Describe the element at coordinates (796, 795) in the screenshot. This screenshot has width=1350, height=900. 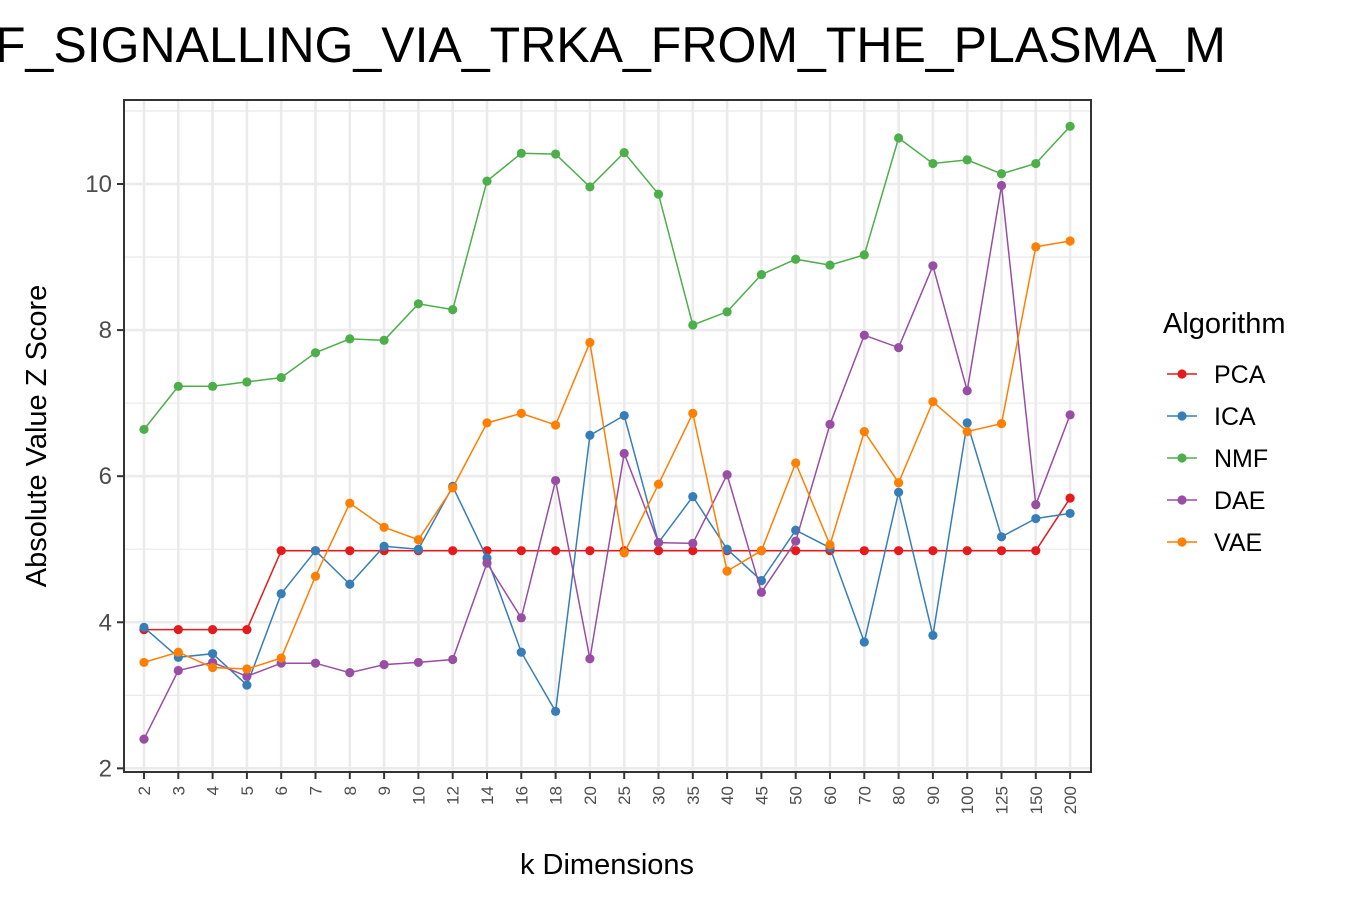
I see `x-tick-label: 50` at that location.